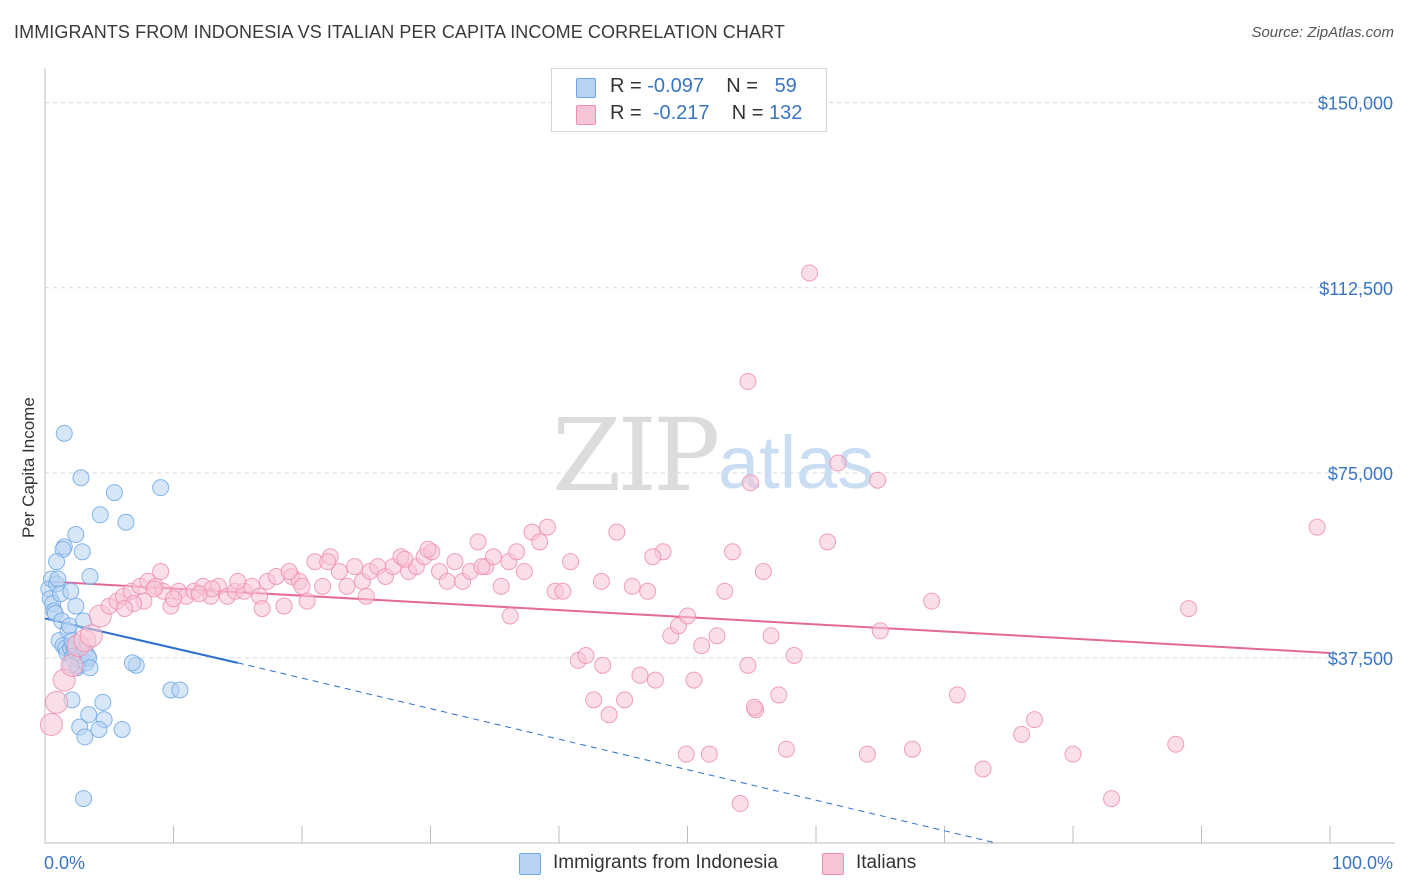  I want to click on watermark: ZIP atlas, so click(713, 455).